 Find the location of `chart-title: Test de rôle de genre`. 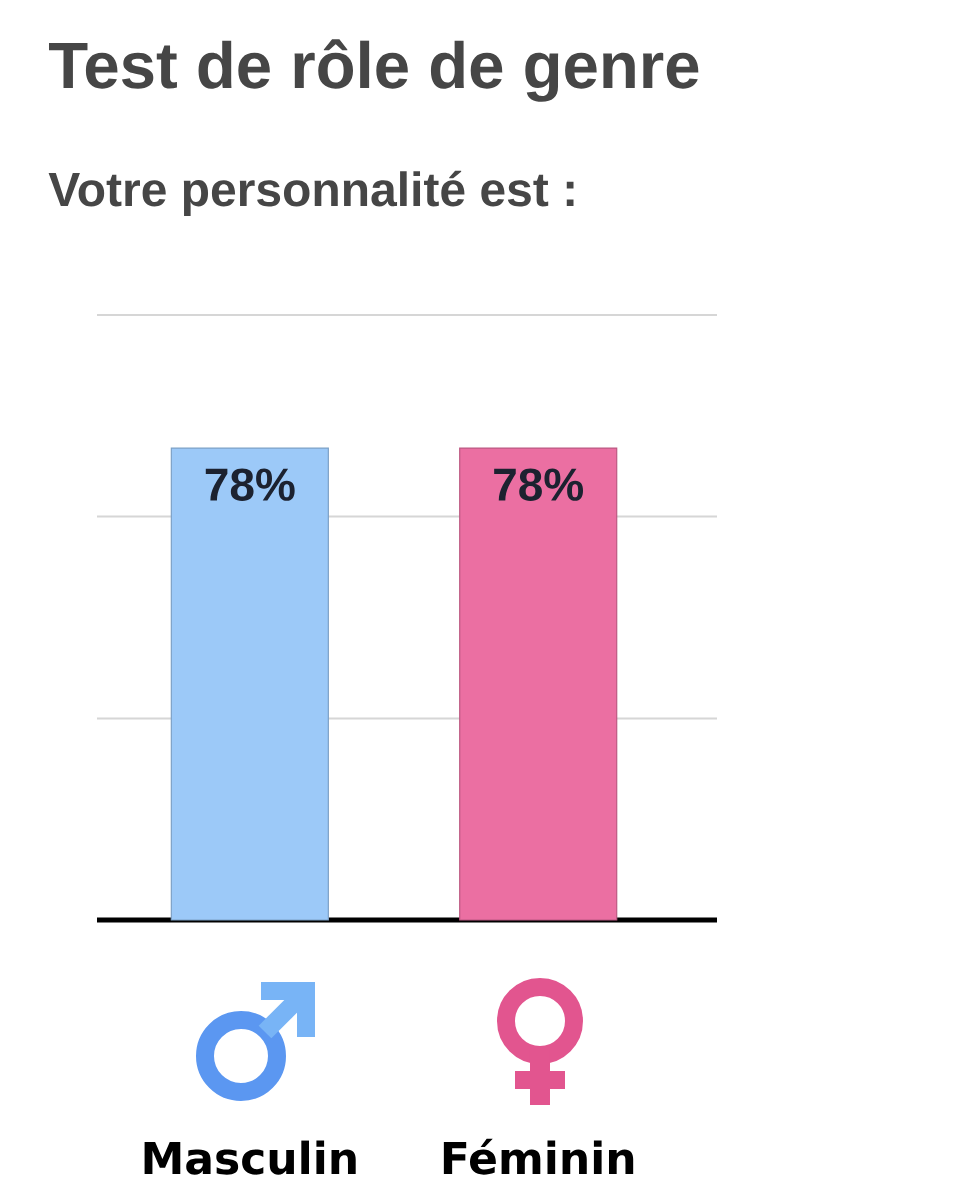

chart-title: Test de rôle de genre is located at coordinates (374, 70).